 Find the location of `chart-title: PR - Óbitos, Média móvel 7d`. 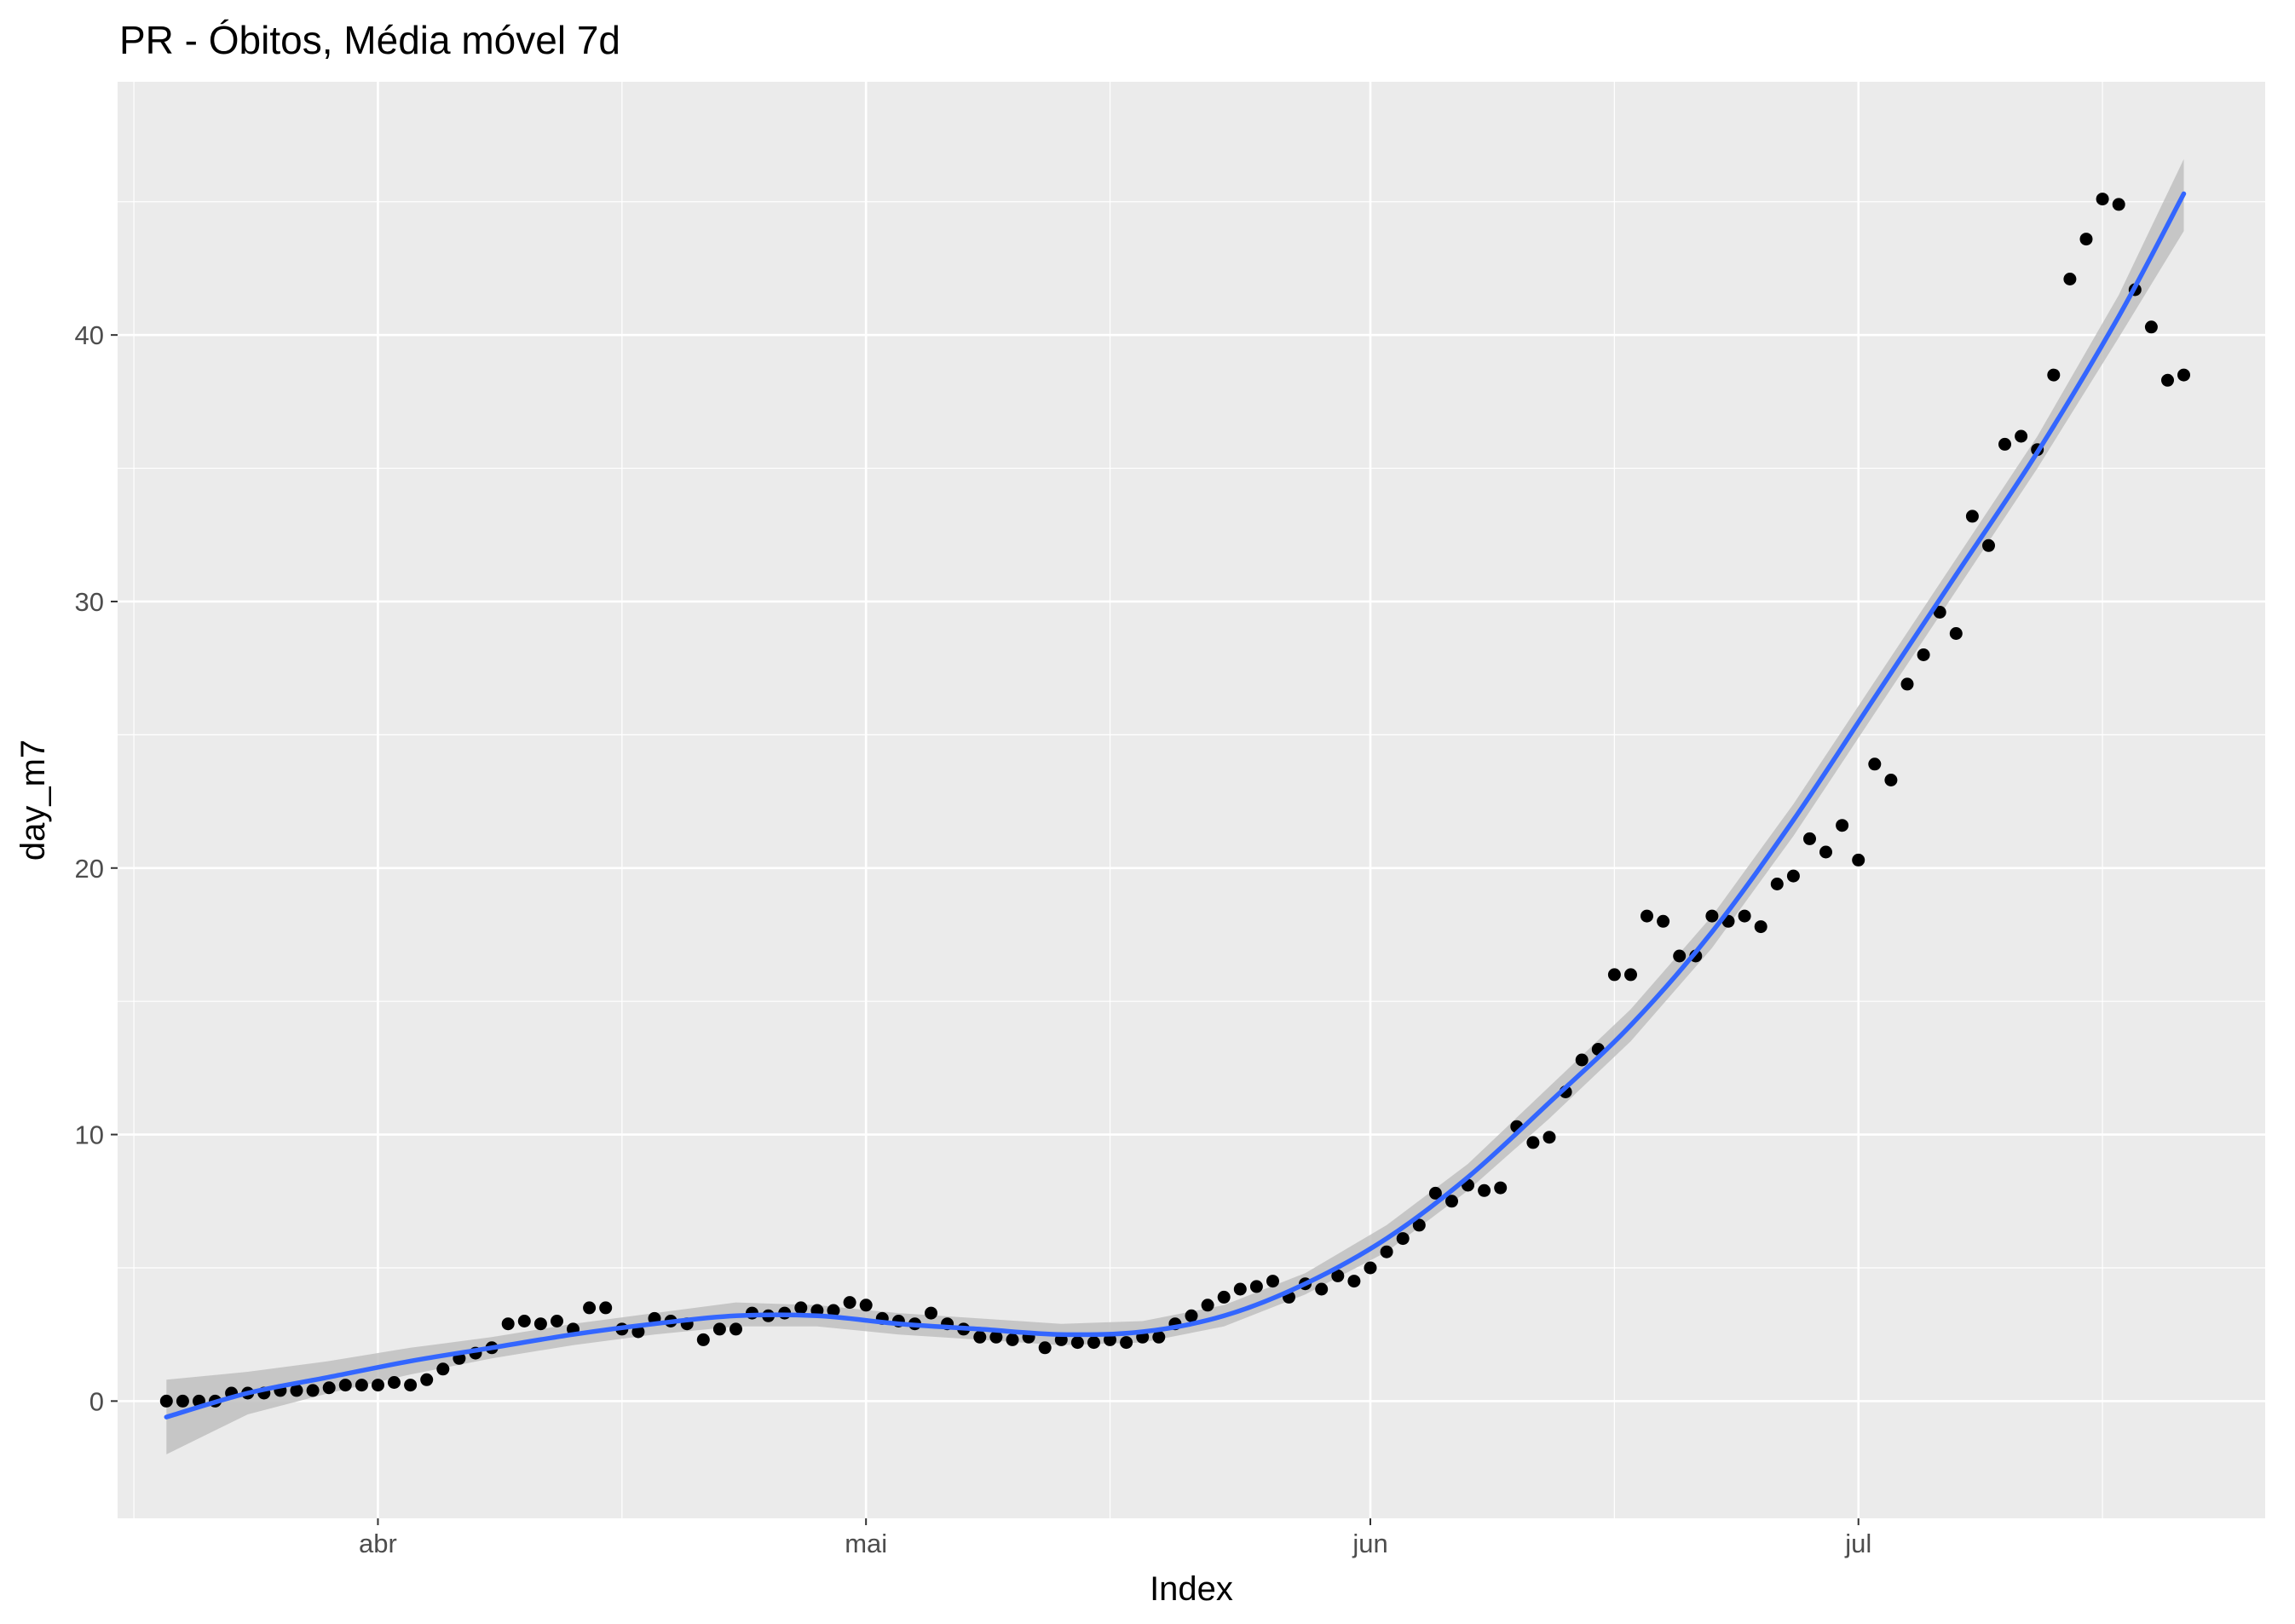

chart-title: PR - Óbitos, Média móvel 7d is located at coordinates (369, 40).